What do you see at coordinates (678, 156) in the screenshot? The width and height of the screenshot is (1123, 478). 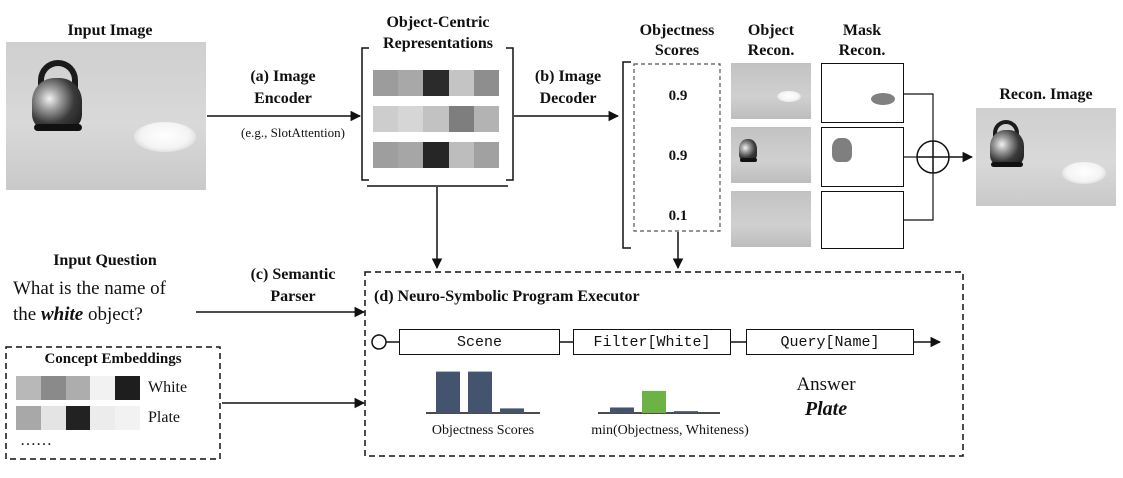 I see `objectness-score-2: 0.9` at bounding box center [678, 156].